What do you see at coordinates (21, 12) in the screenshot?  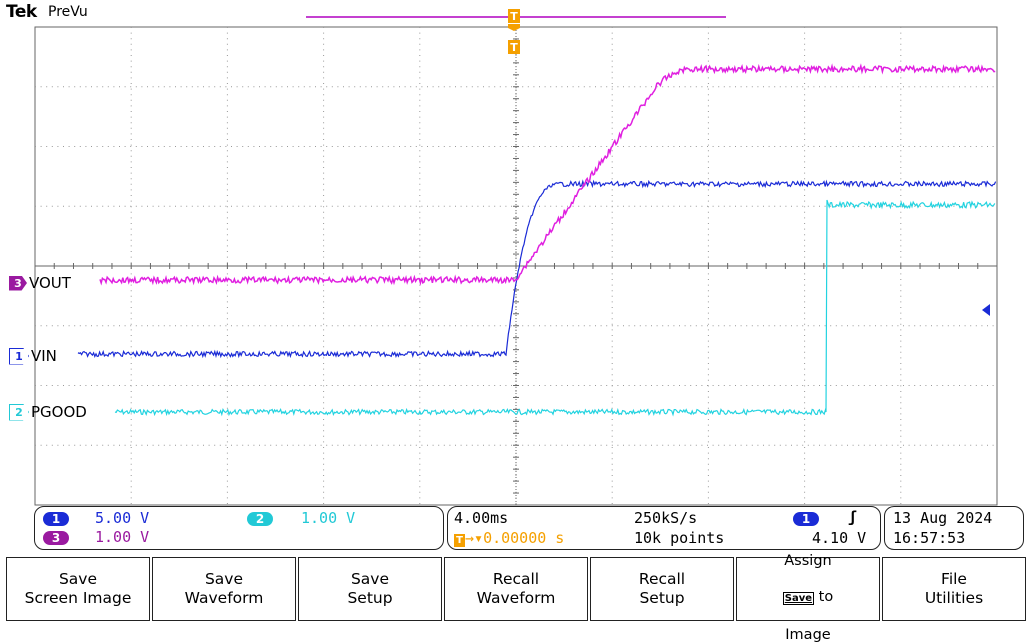 I see `brand-logo: Tek` at bounding box center [21, 12].